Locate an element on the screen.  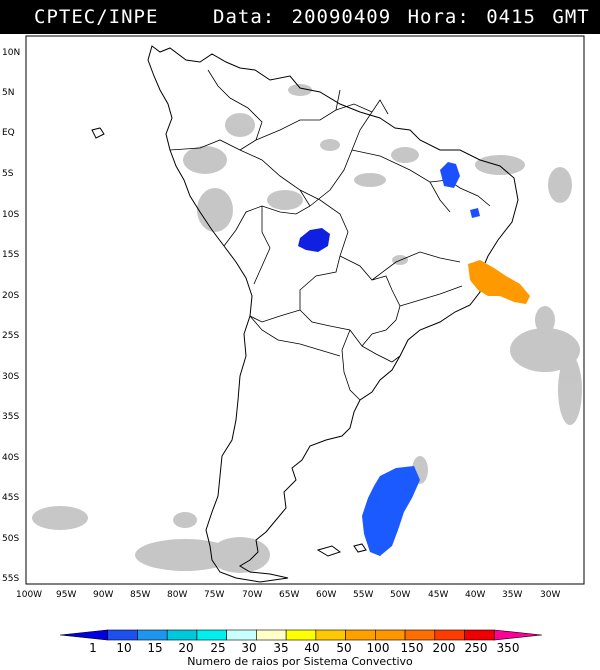
colorbar-tick: 50 is located at coordinates (343, 648).